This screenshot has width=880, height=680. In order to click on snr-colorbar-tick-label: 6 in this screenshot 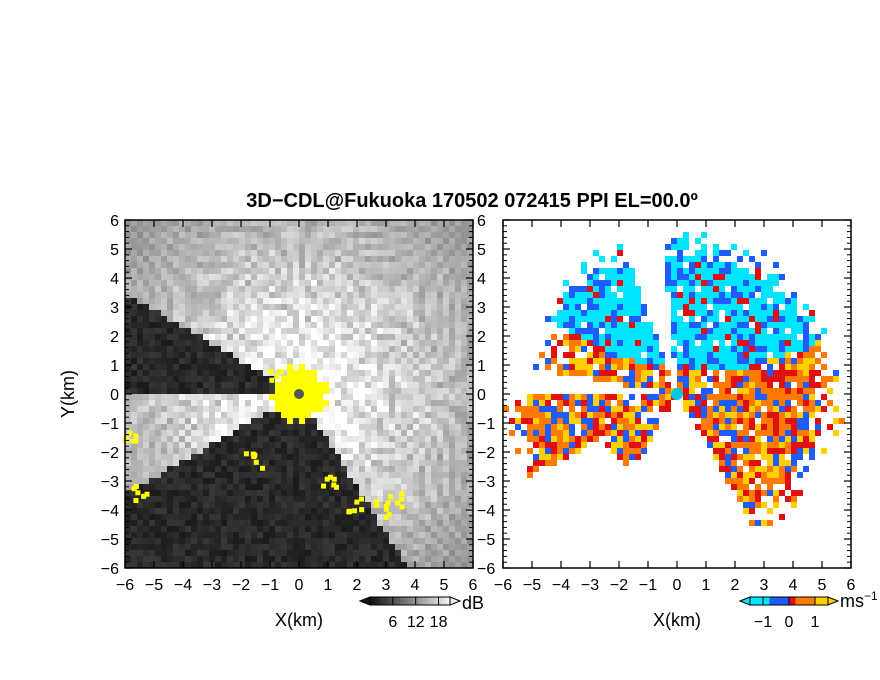, I will do `click(392, 622)`.